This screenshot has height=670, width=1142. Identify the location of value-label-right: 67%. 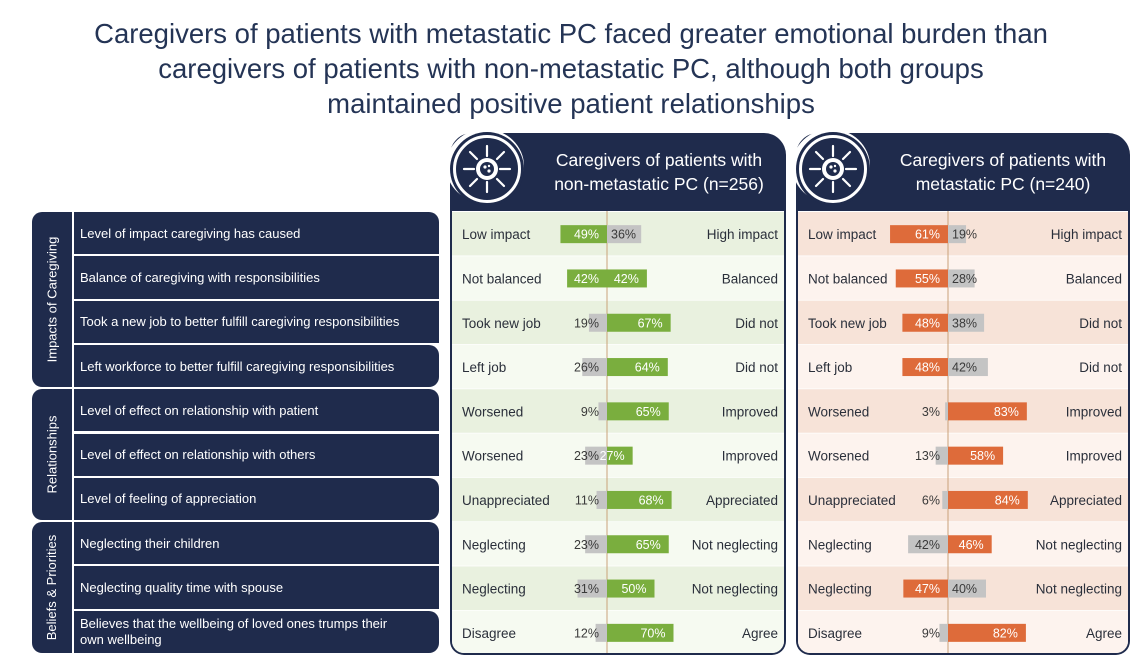
(650, 323).